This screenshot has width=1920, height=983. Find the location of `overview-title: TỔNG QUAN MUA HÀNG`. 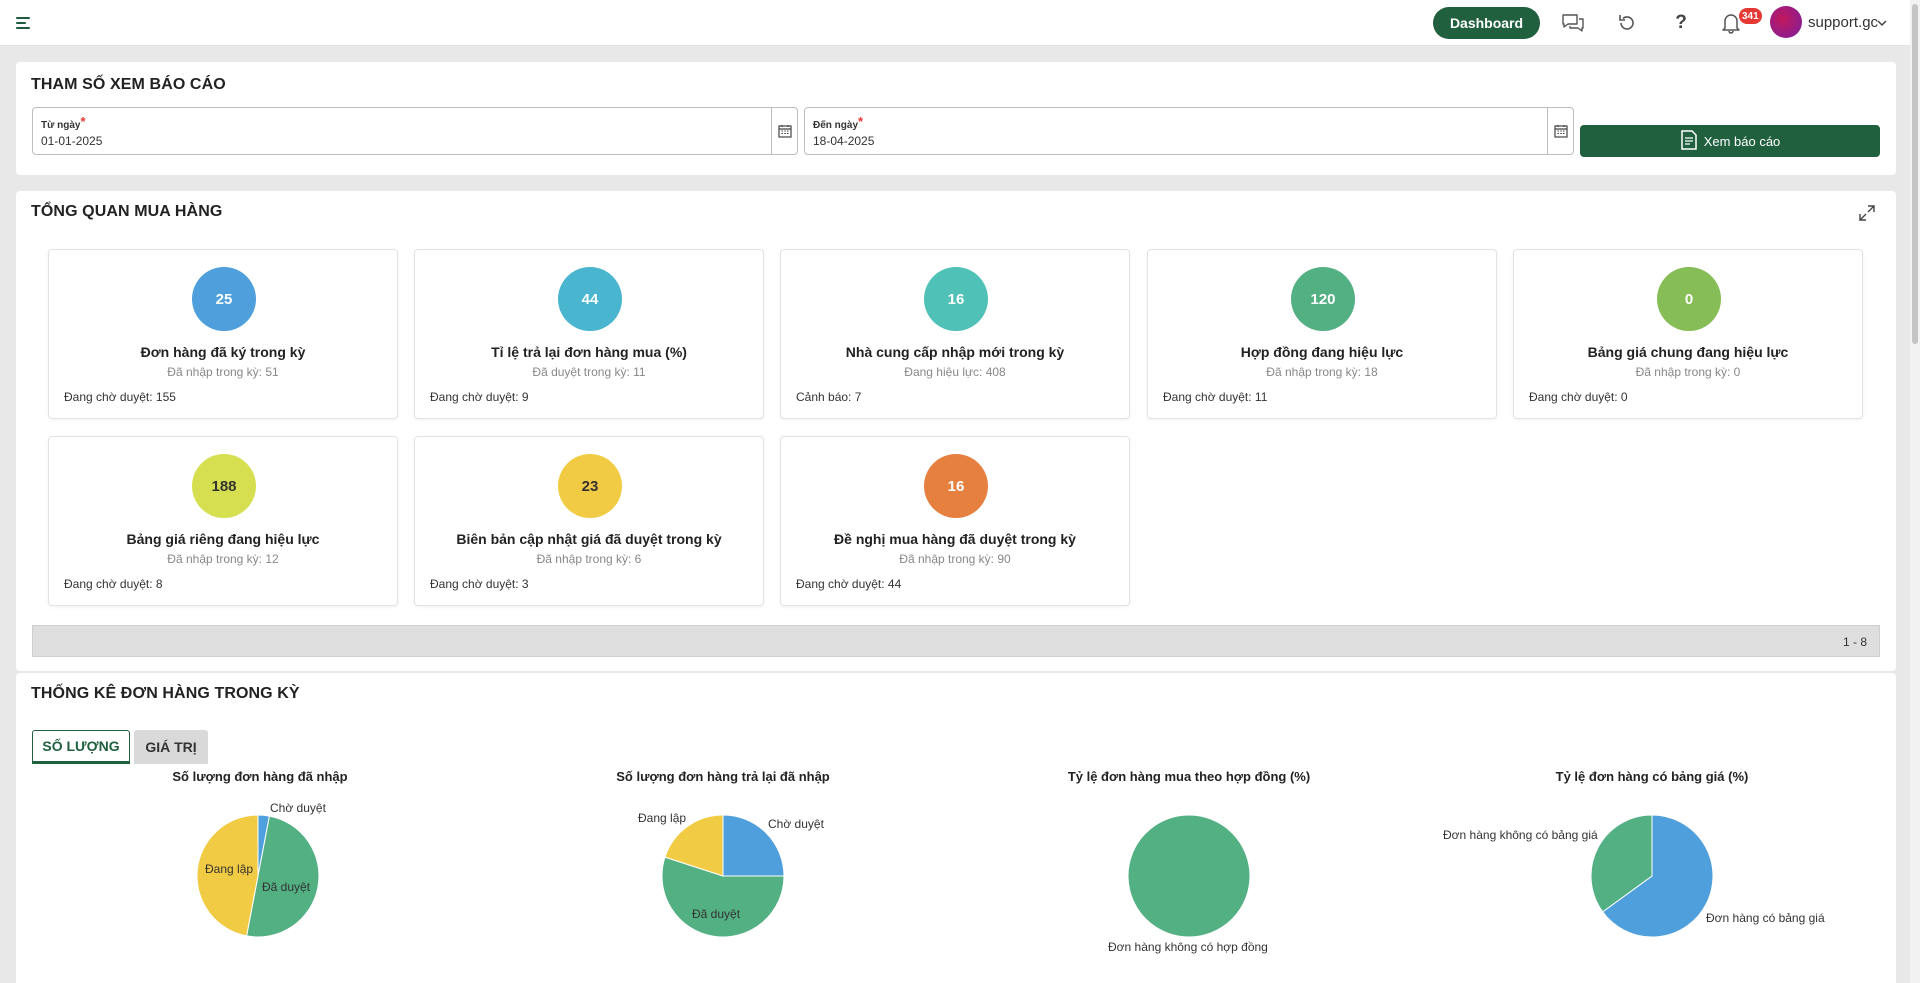

overview-title: TỔNG QUAN MUA HÀNG is located at coordinates (127, 211).